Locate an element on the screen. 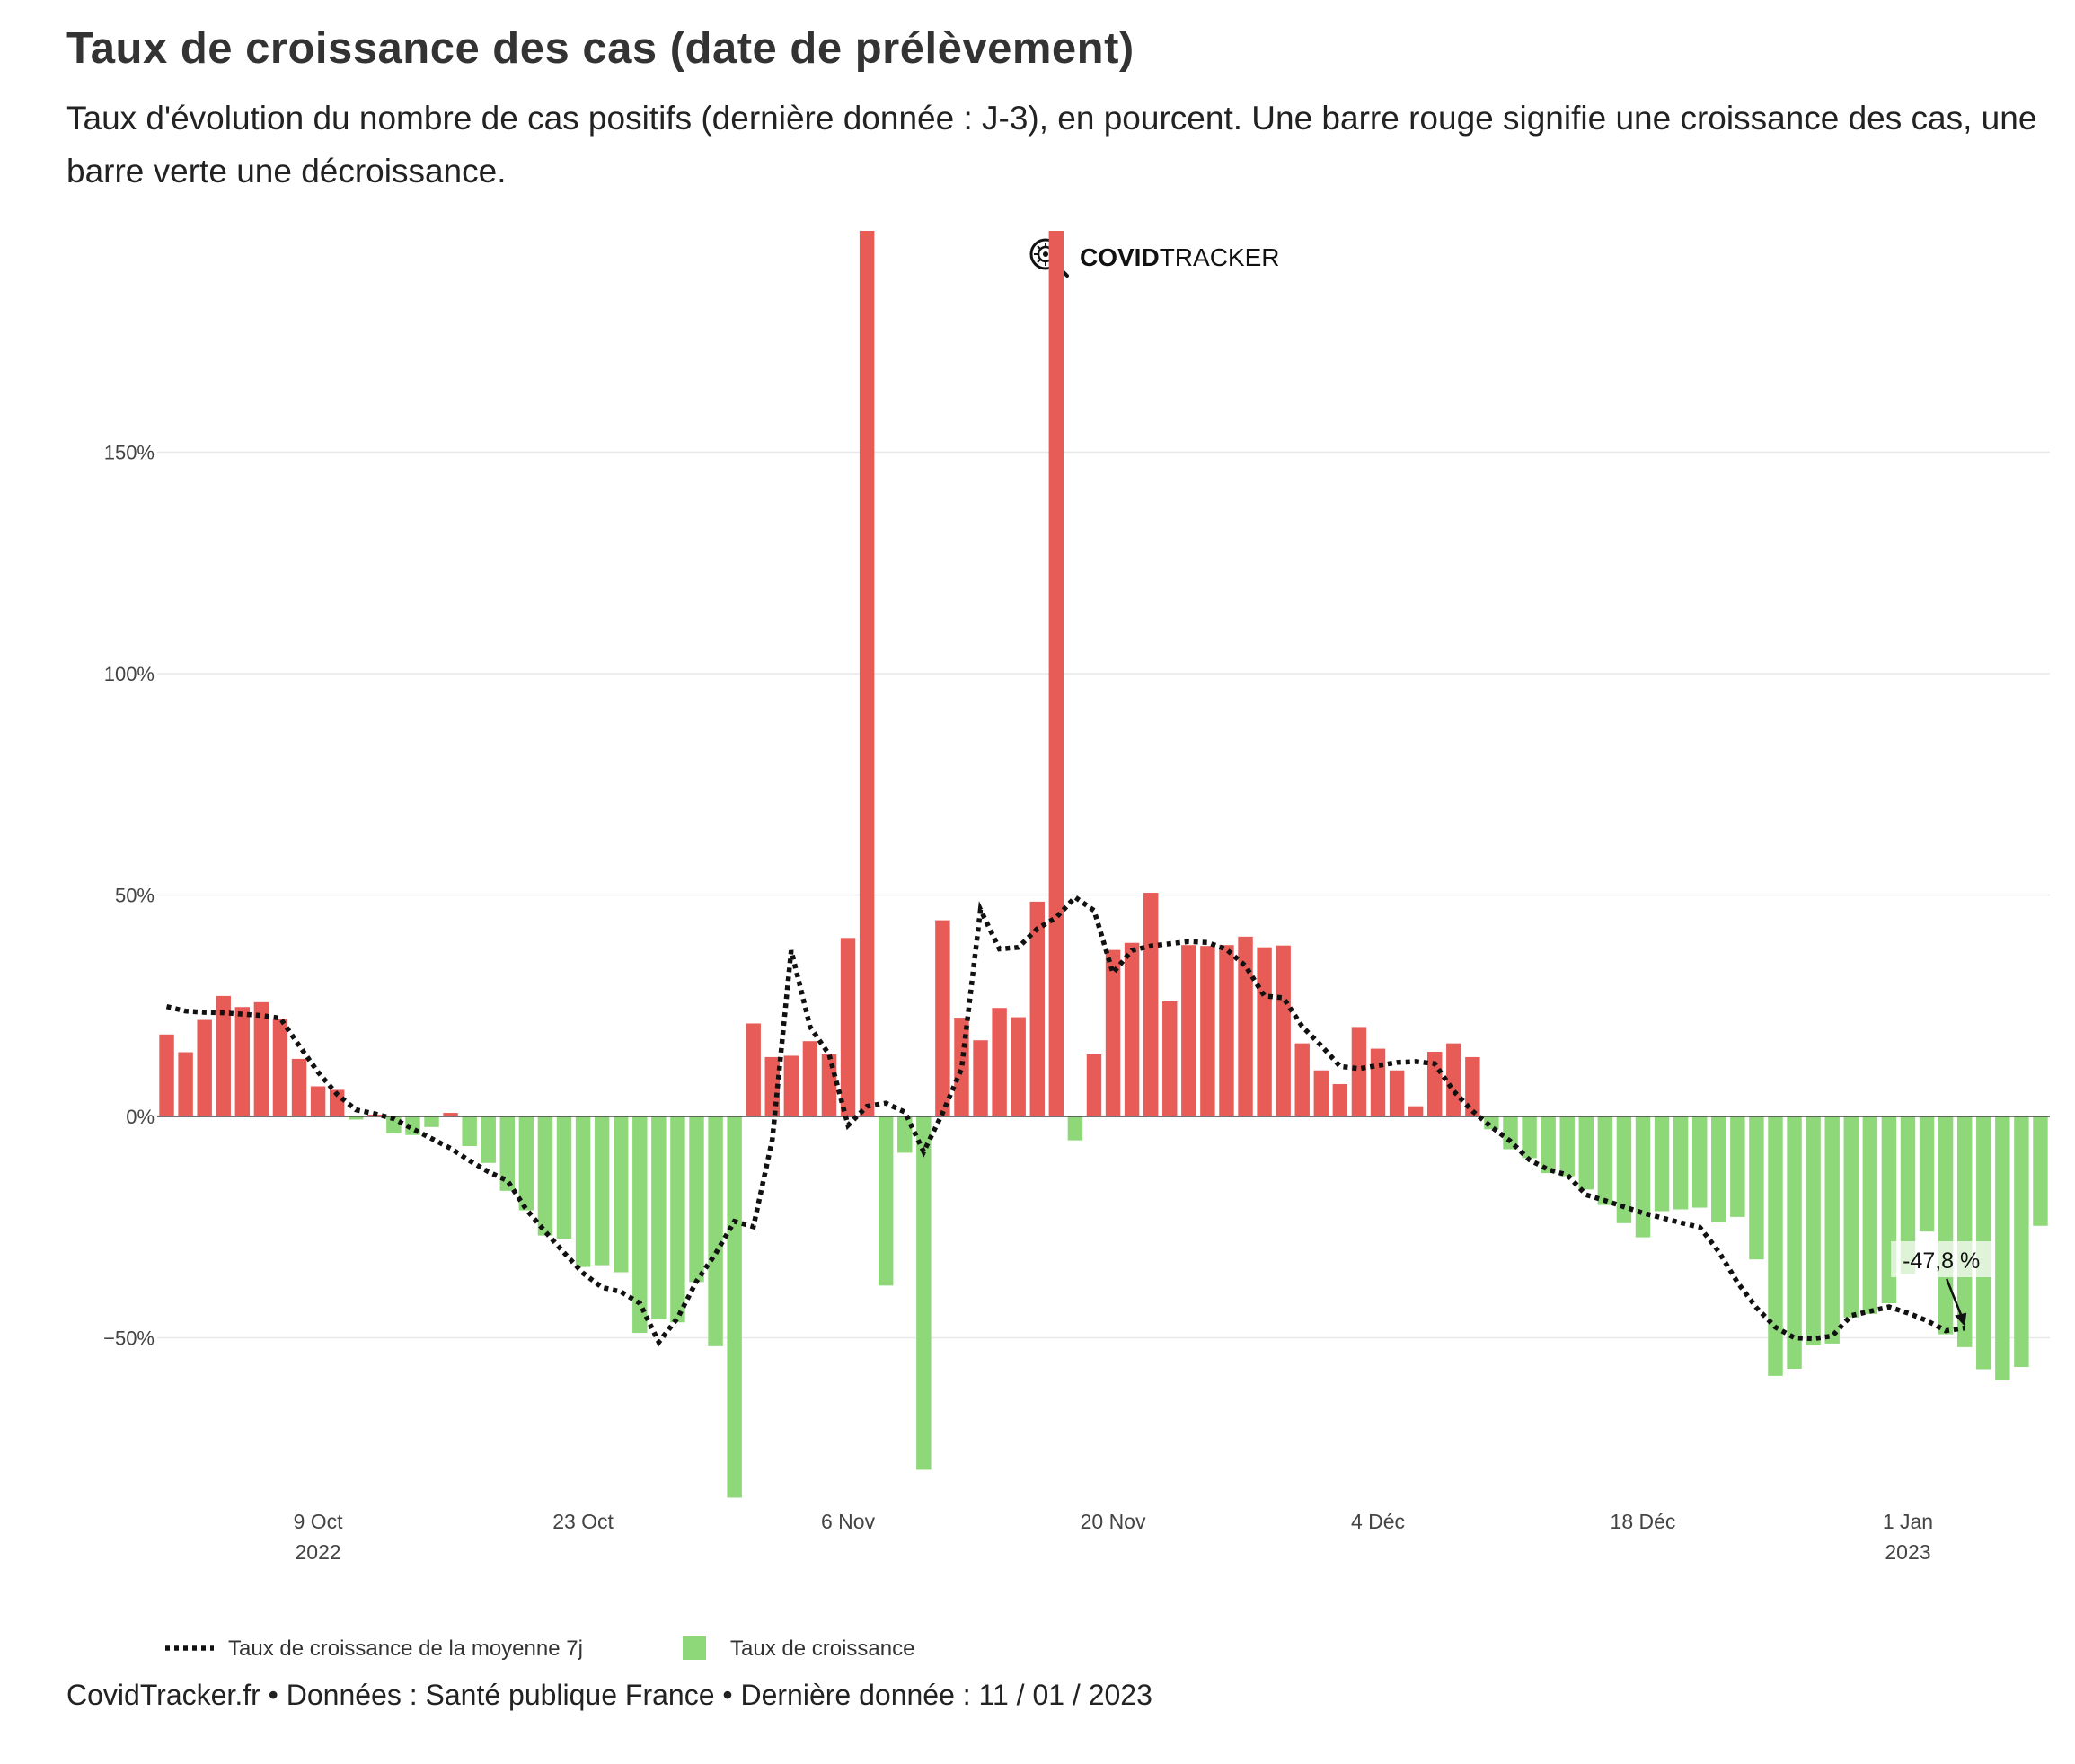  logo-text-bold: COVID is located at coordinates (1120, 257).